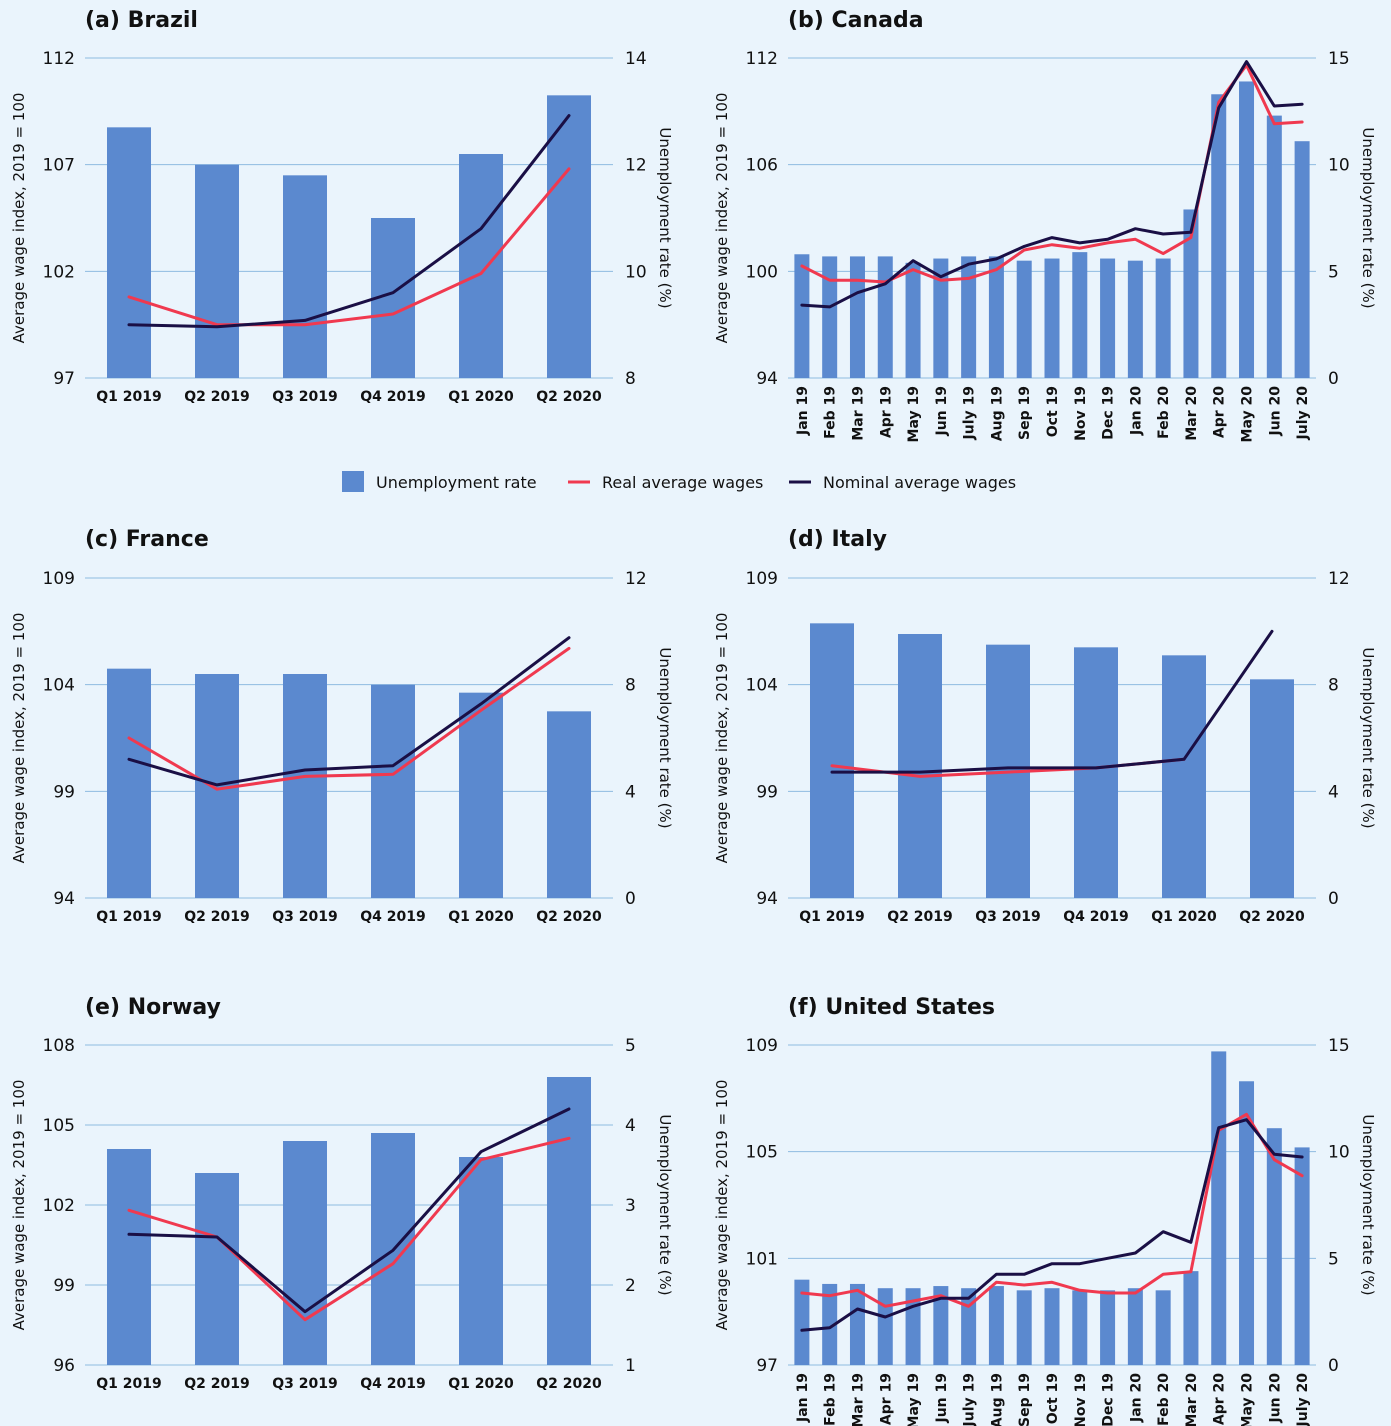  Describe the element at coordinates (1220, 412) in the screenshot. I see `x-tick-label: Apr 20` at that location.